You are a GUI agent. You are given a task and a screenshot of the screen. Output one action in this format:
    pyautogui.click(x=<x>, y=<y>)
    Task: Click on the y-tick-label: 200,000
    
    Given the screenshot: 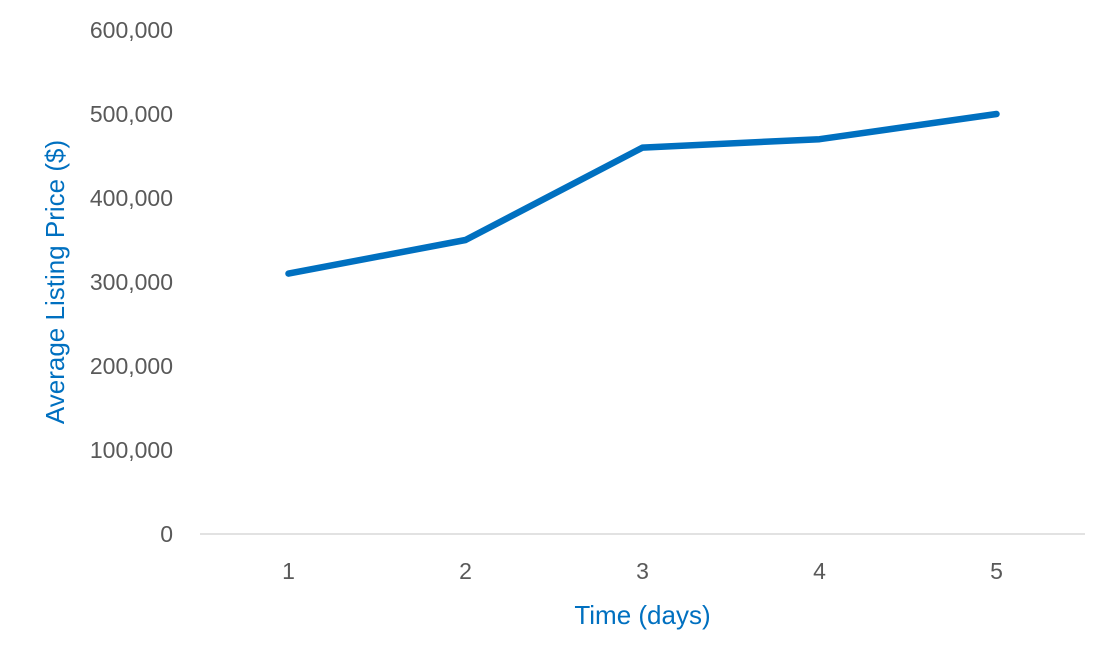 What is the action you would take?
    pyautogui.click(x=131, y=366)
    